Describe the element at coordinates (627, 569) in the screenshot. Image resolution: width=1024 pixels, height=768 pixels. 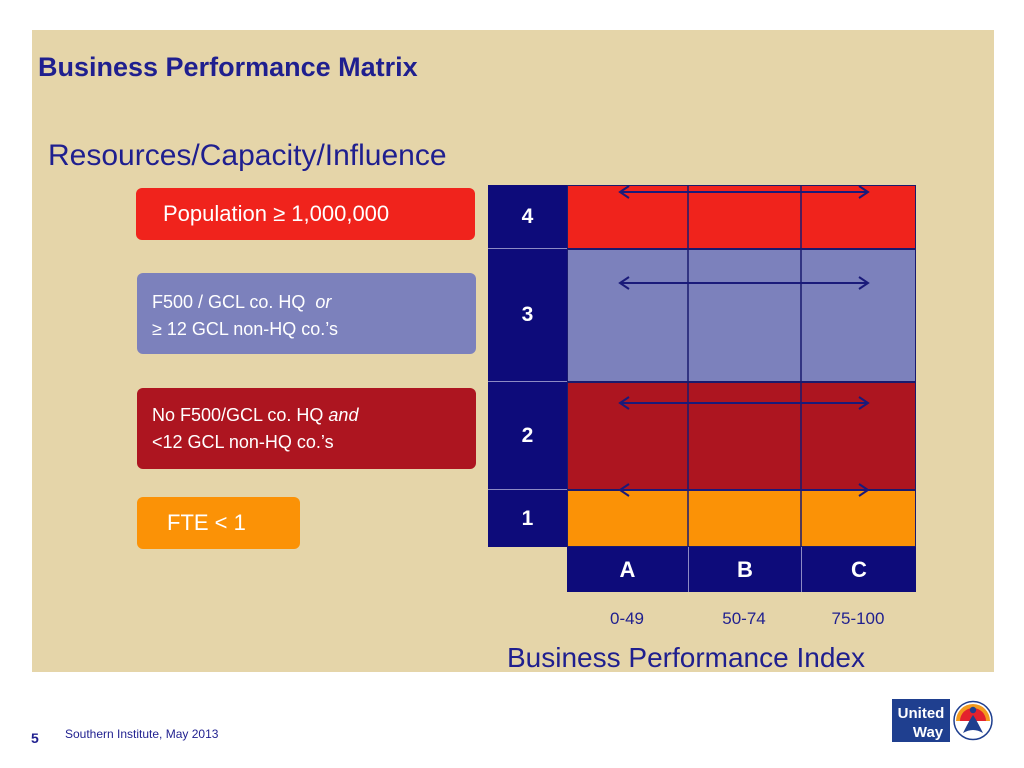
I see `column-label-a: A` at that location.